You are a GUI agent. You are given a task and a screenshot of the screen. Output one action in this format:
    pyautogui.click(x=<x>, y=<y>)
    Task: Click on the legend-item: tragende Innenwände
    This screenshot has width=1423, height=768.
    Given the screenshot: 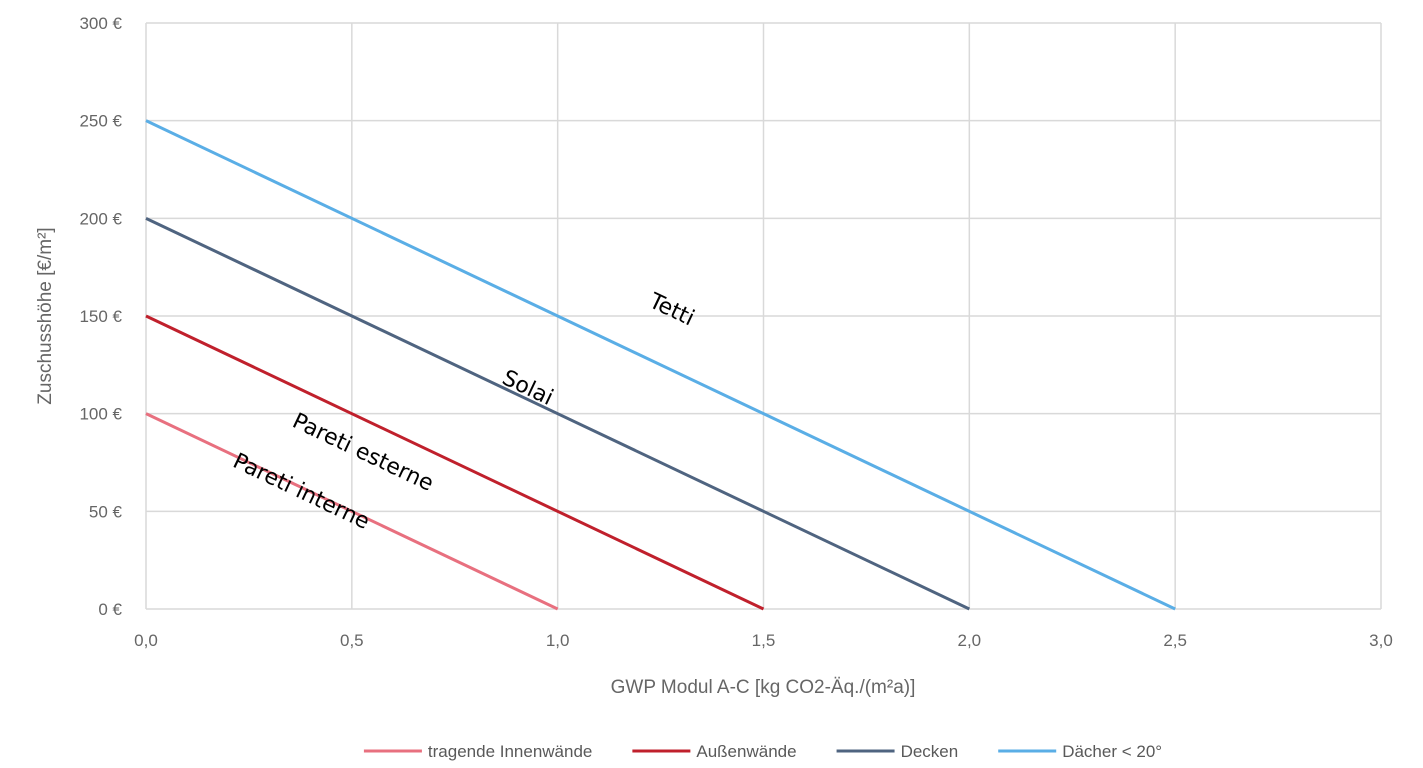 What is the action you would take?
    pyautogui.click(x=477, y=751)
    